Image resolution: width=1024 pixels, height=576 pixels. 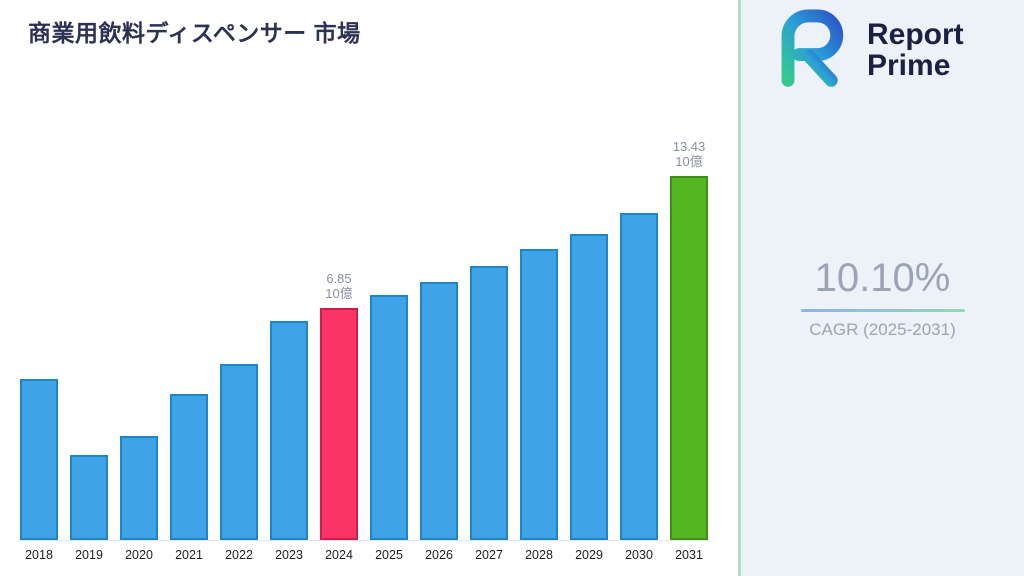 I want to click on bar-2022, so click(x=239, y=452).